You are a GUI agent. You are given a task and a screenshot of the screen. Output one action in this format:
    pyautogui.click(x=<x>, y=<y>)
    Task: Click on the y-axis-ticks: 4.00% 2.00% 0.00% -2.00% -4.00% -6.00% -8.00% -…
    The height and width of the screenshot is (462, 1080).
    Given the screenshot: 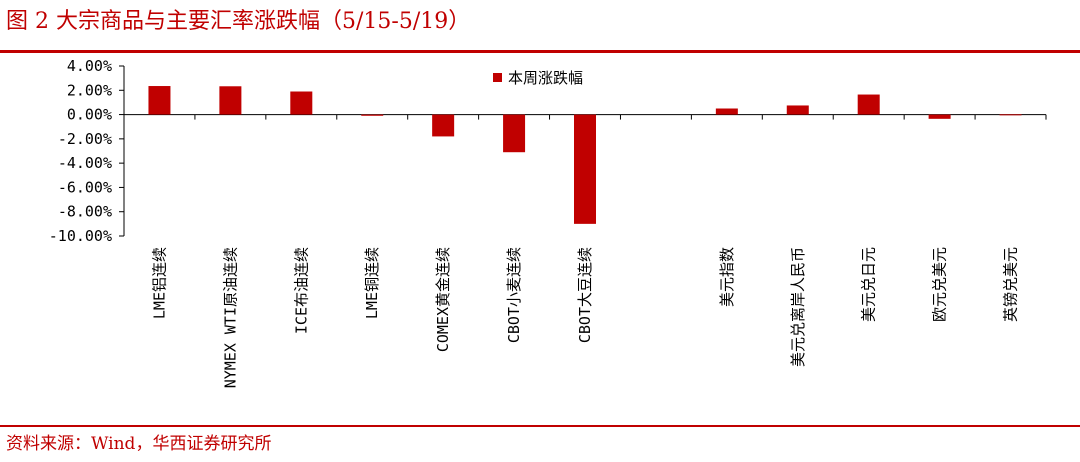 What is the action you would take?
    pyautogui.click(x=86, y=151)
    